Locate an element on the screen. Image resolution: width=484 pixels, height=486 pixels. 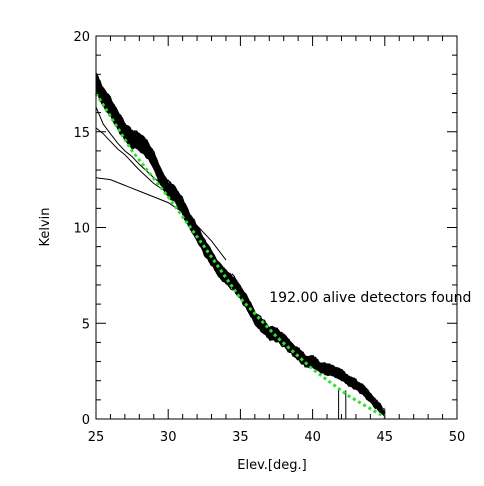
chart-annotation: 192.00 alive detectors found is located at coordinates (370, 298).